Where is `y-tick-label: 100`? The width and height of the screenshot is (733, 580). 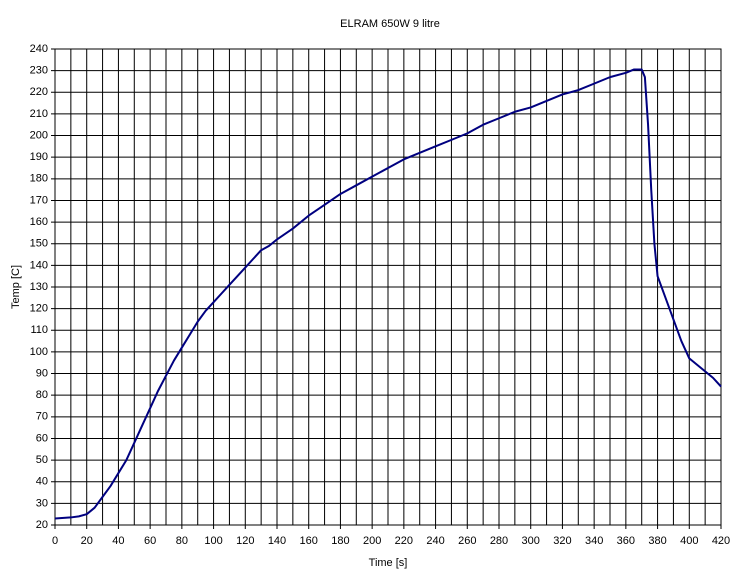 y-tick-label: 100 is located at coordinates (39, 352).